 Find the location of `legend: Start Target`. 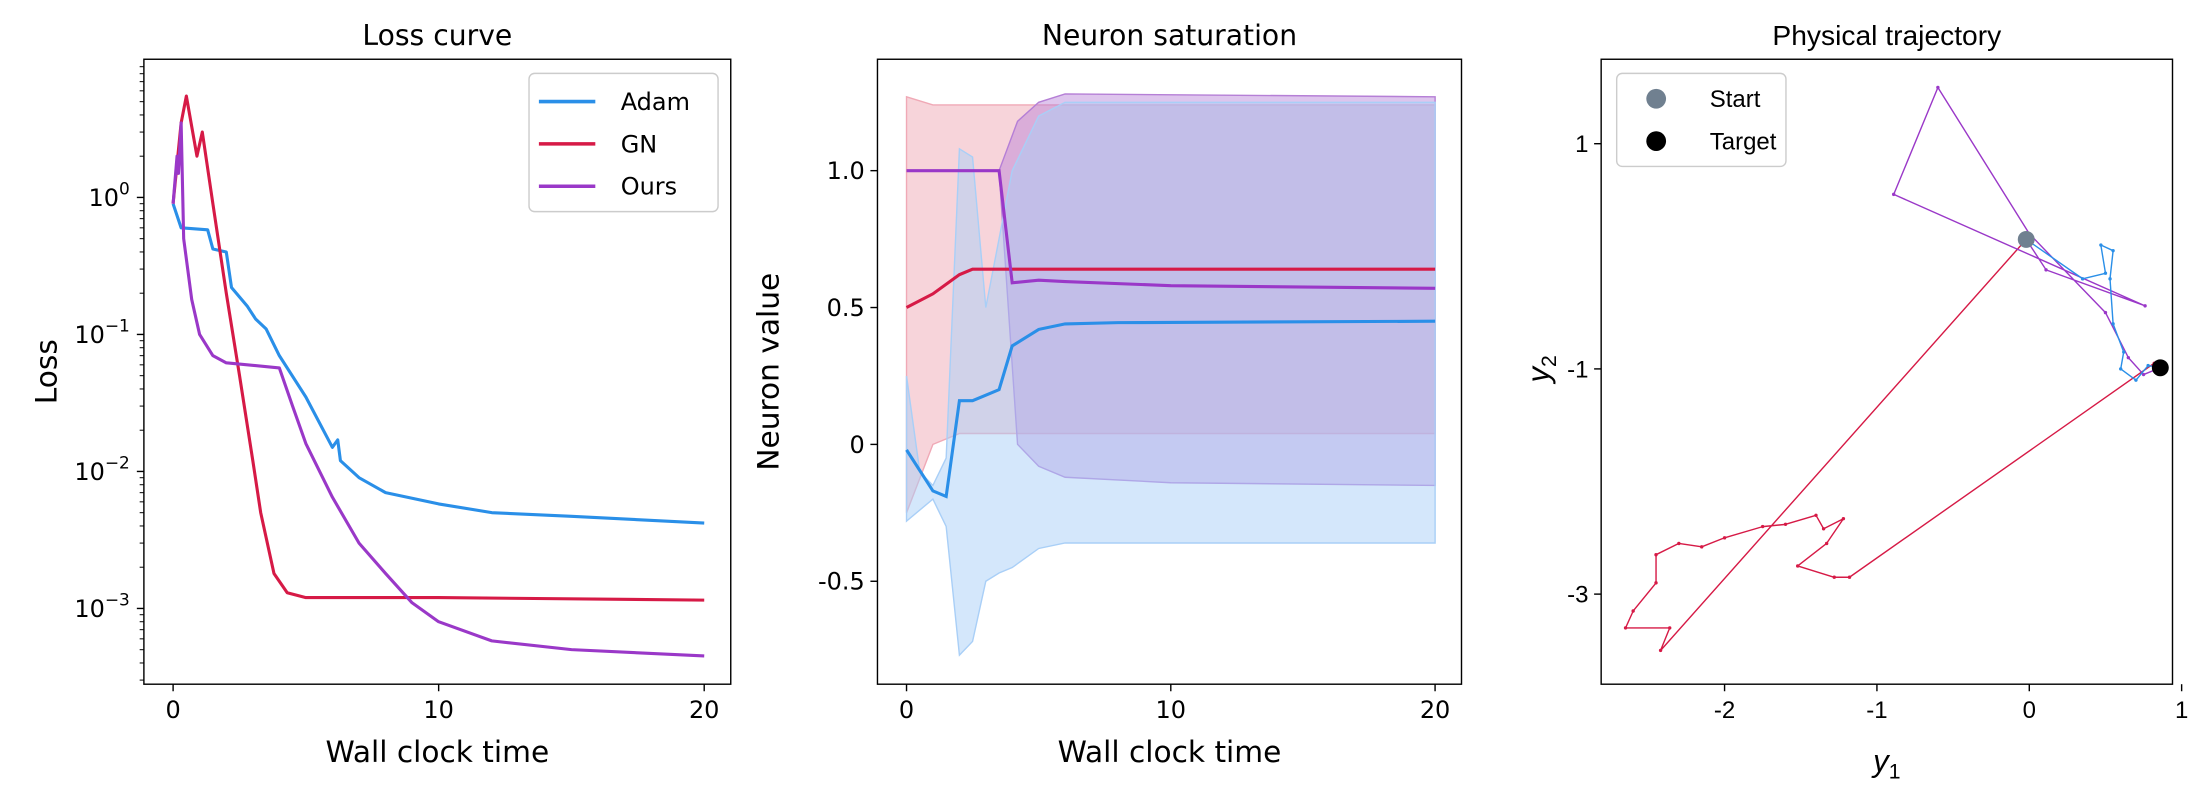

legend: Start Target is located at coordinates (1701, 120).